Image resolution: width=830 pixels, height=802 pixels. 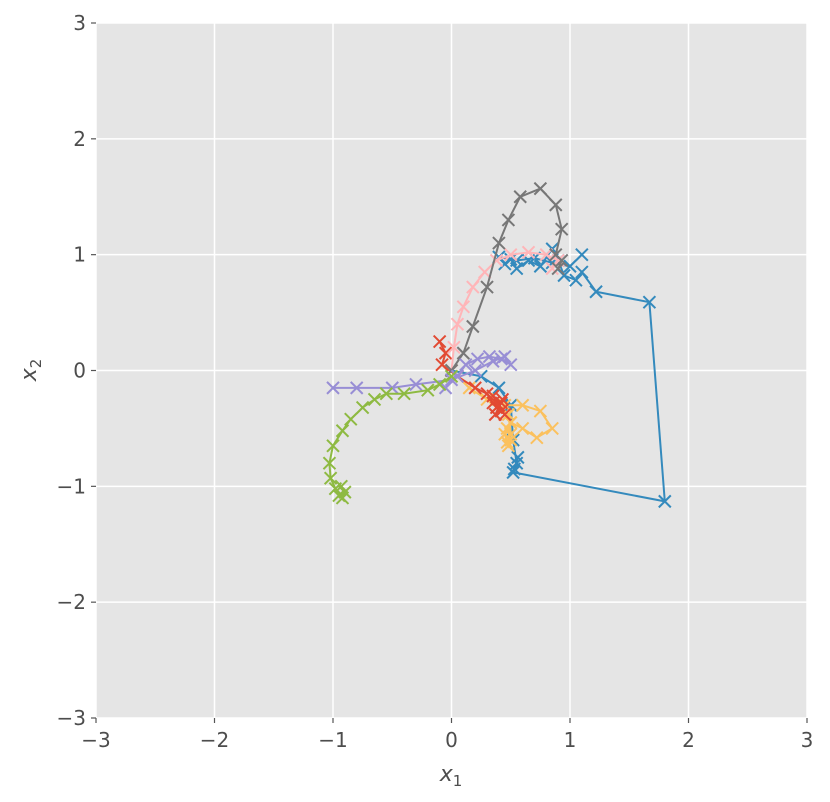 I want to click on x-axis-label: x1, so click(x=451, y=776).